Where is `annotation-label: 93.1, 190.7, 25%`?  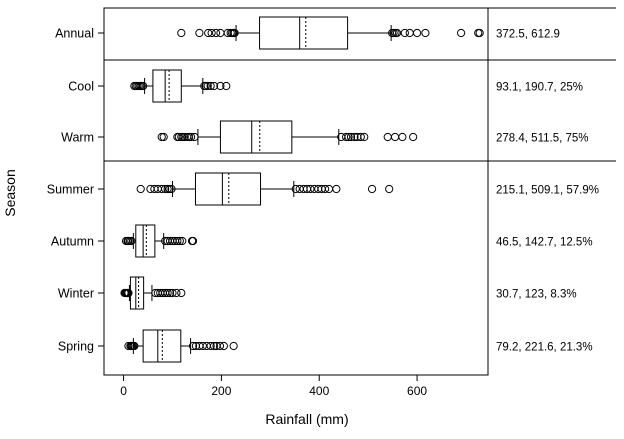 annotation-label: 93.1, 190.7, 25% is located at coordinates (539, 88).